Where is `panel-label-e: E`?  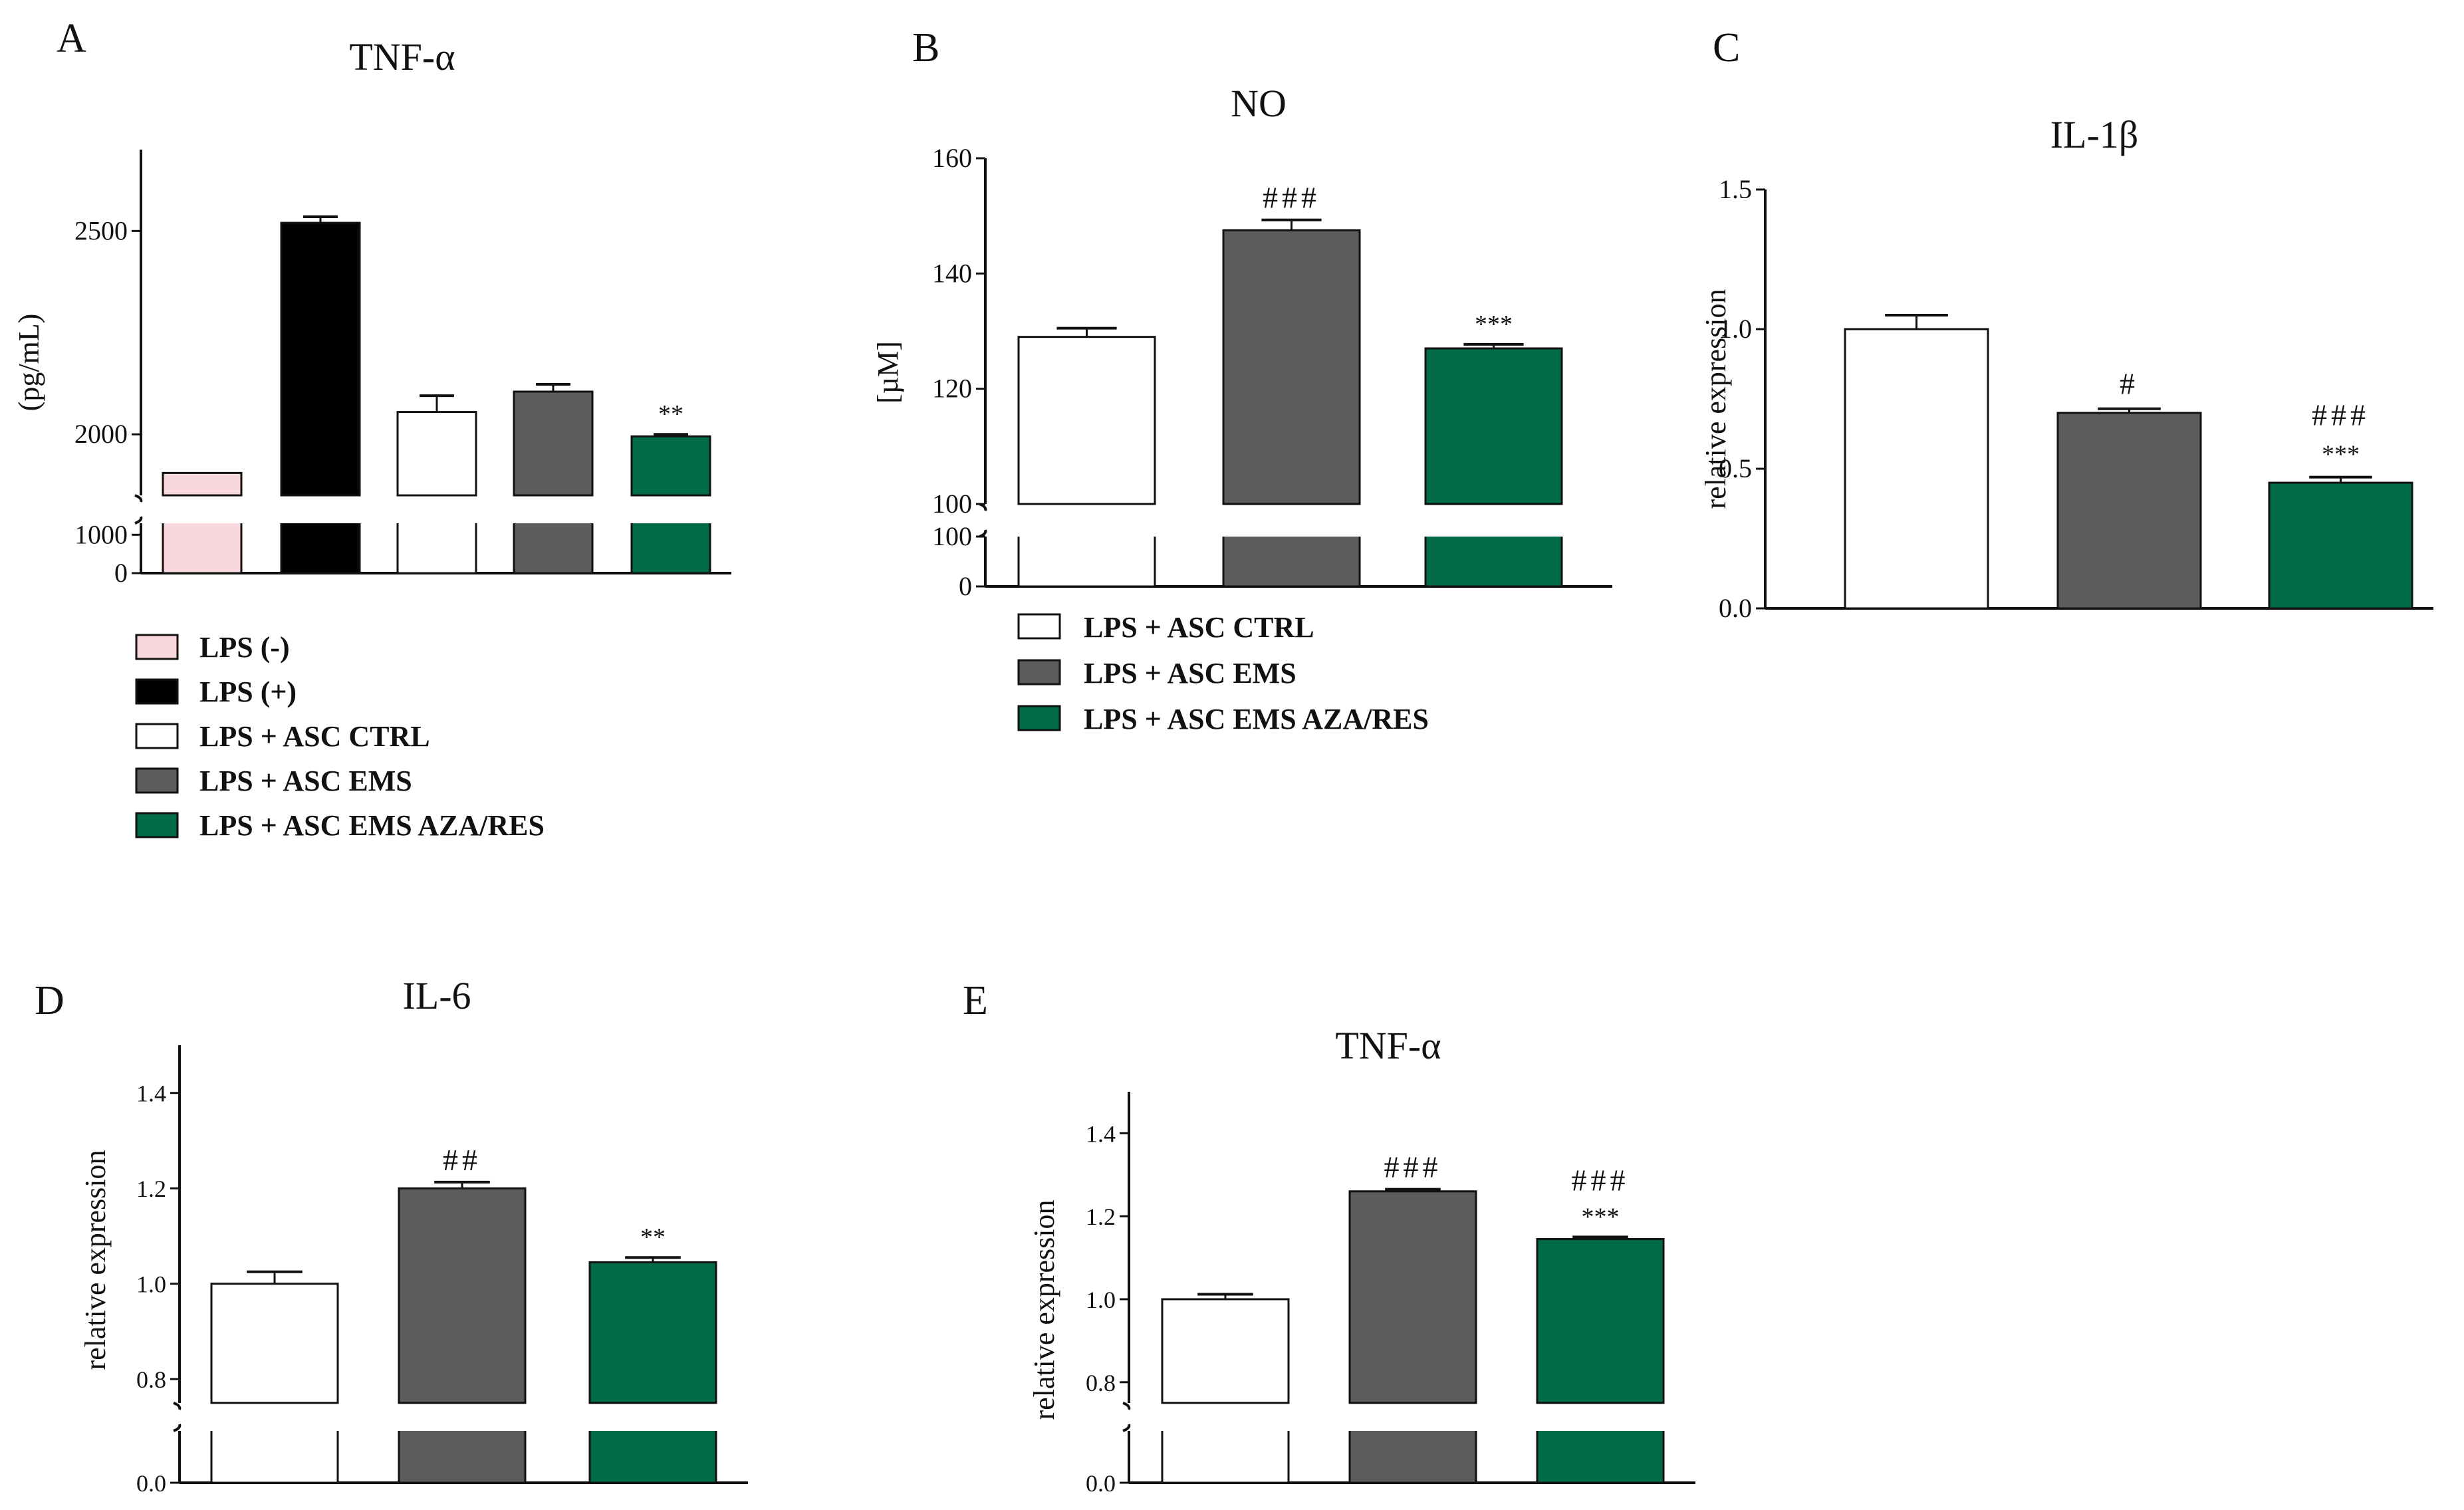 panel-label-e: E is located at coordinates (975, 1000).